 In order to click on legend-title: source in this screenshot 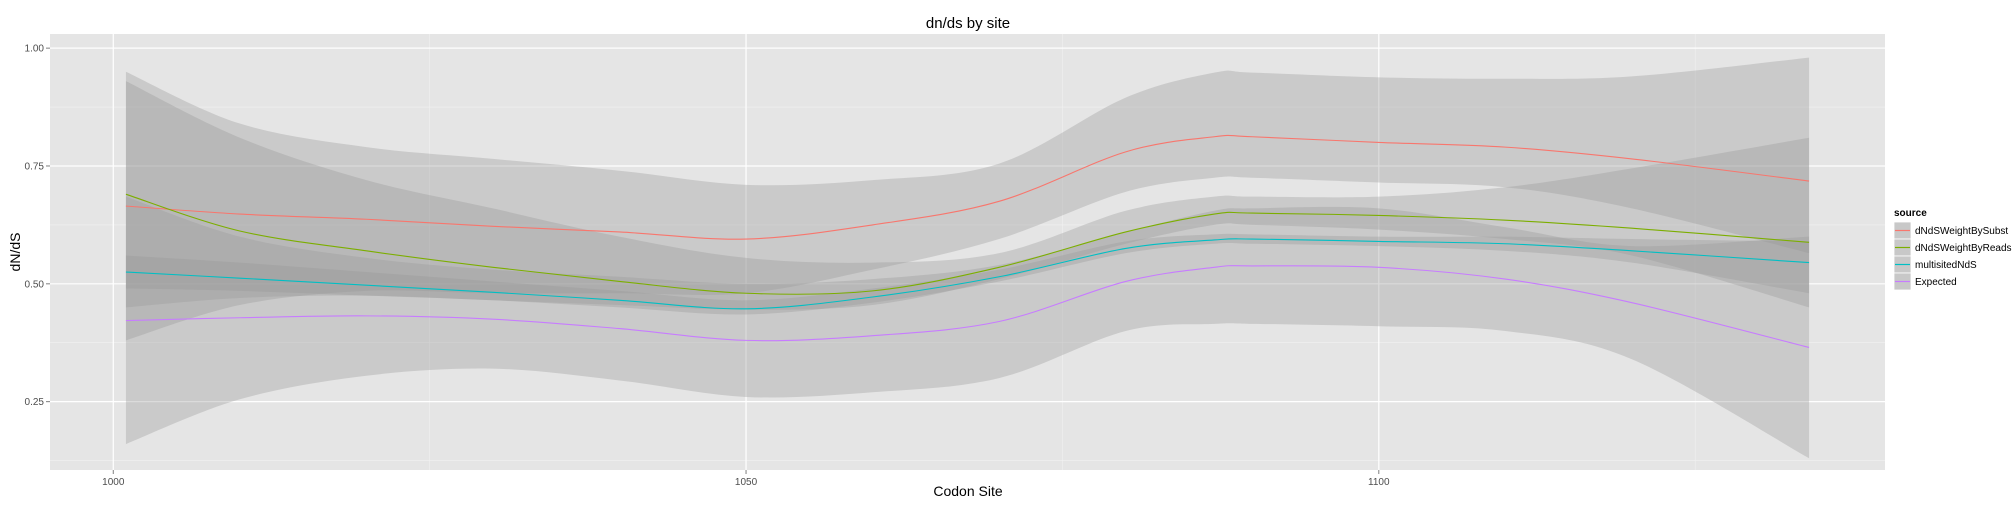, I will do `click(1910, 213)`.